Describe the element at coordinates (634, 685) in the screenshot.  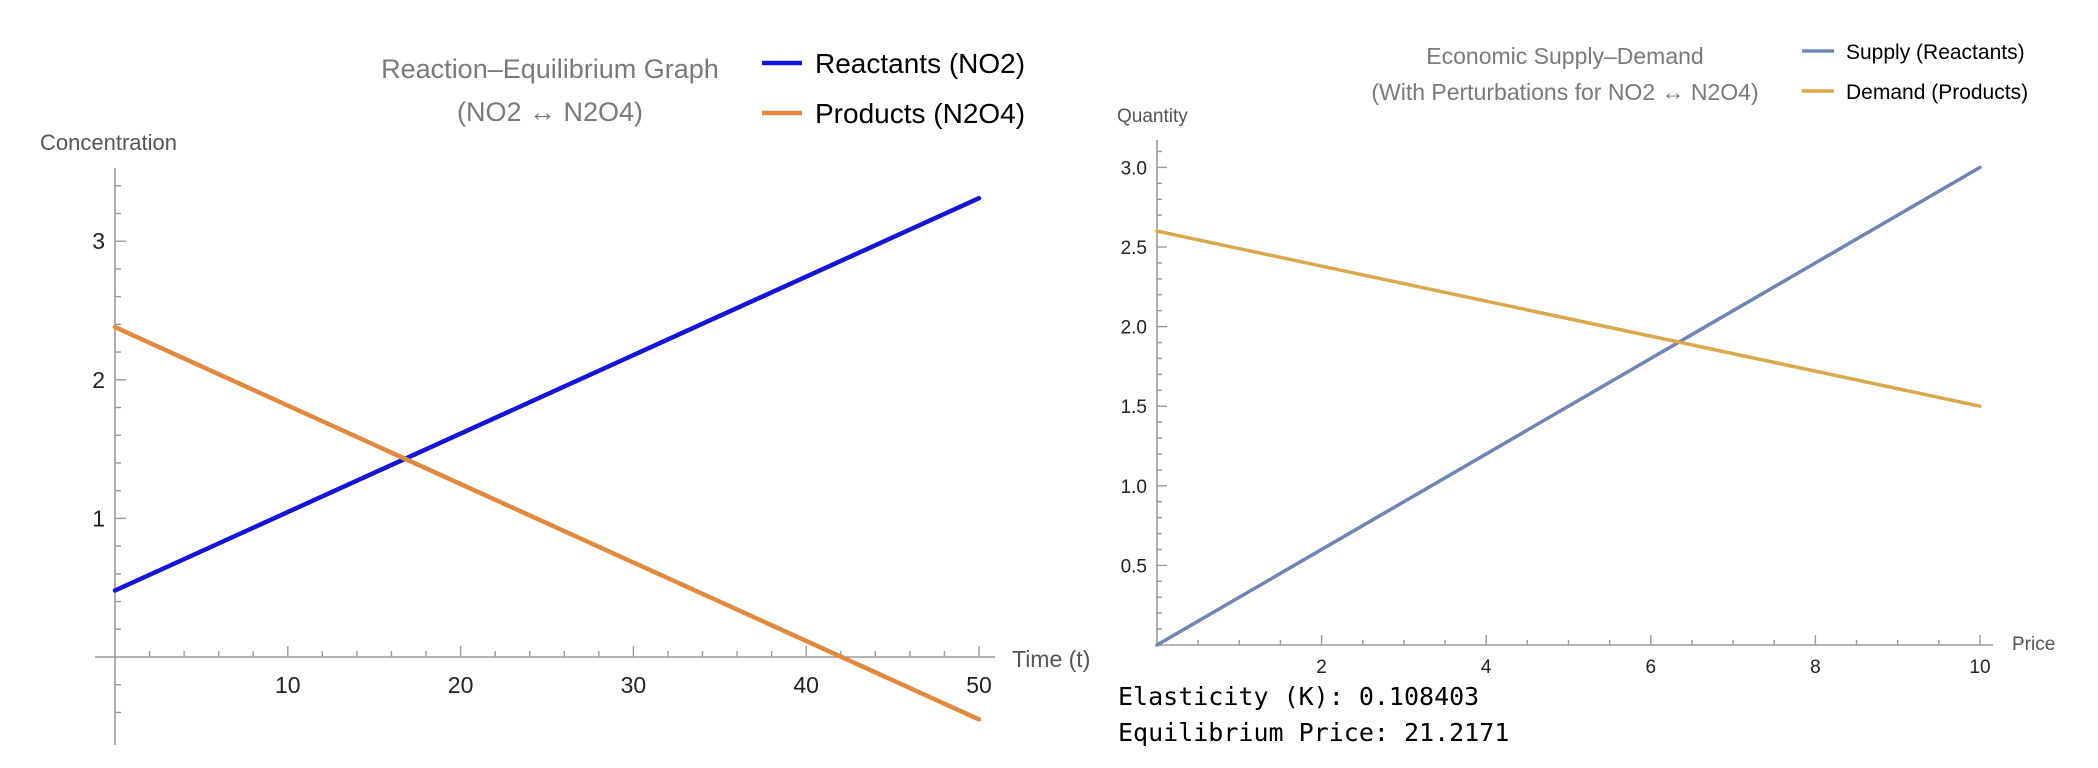
I see `x-tick-label: 30` at that location.